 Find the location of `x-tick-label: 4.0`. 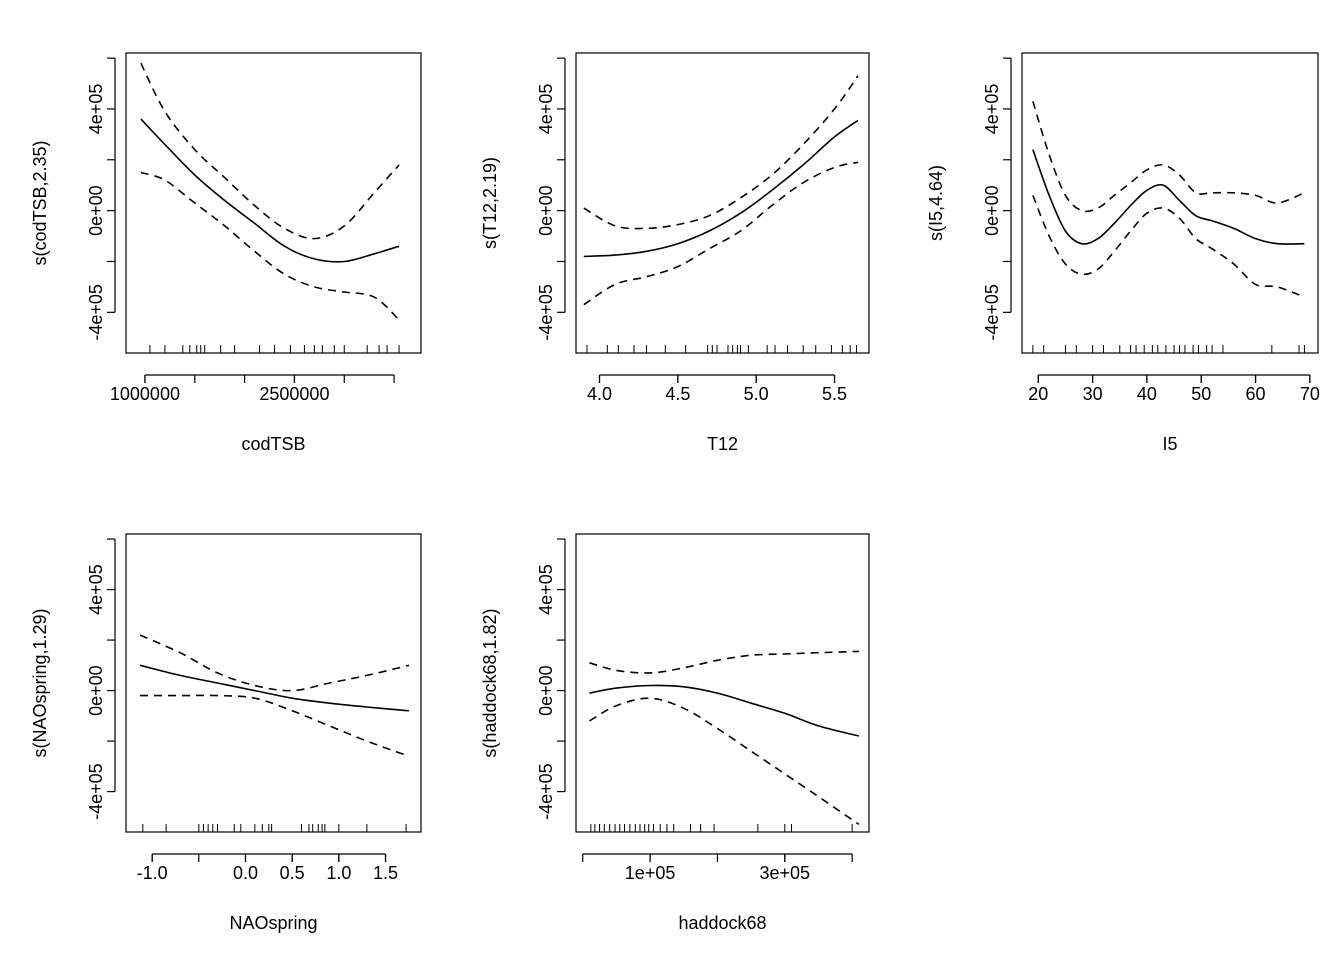

x-tick-label: 4.0 is located at coordinates (599, 394).